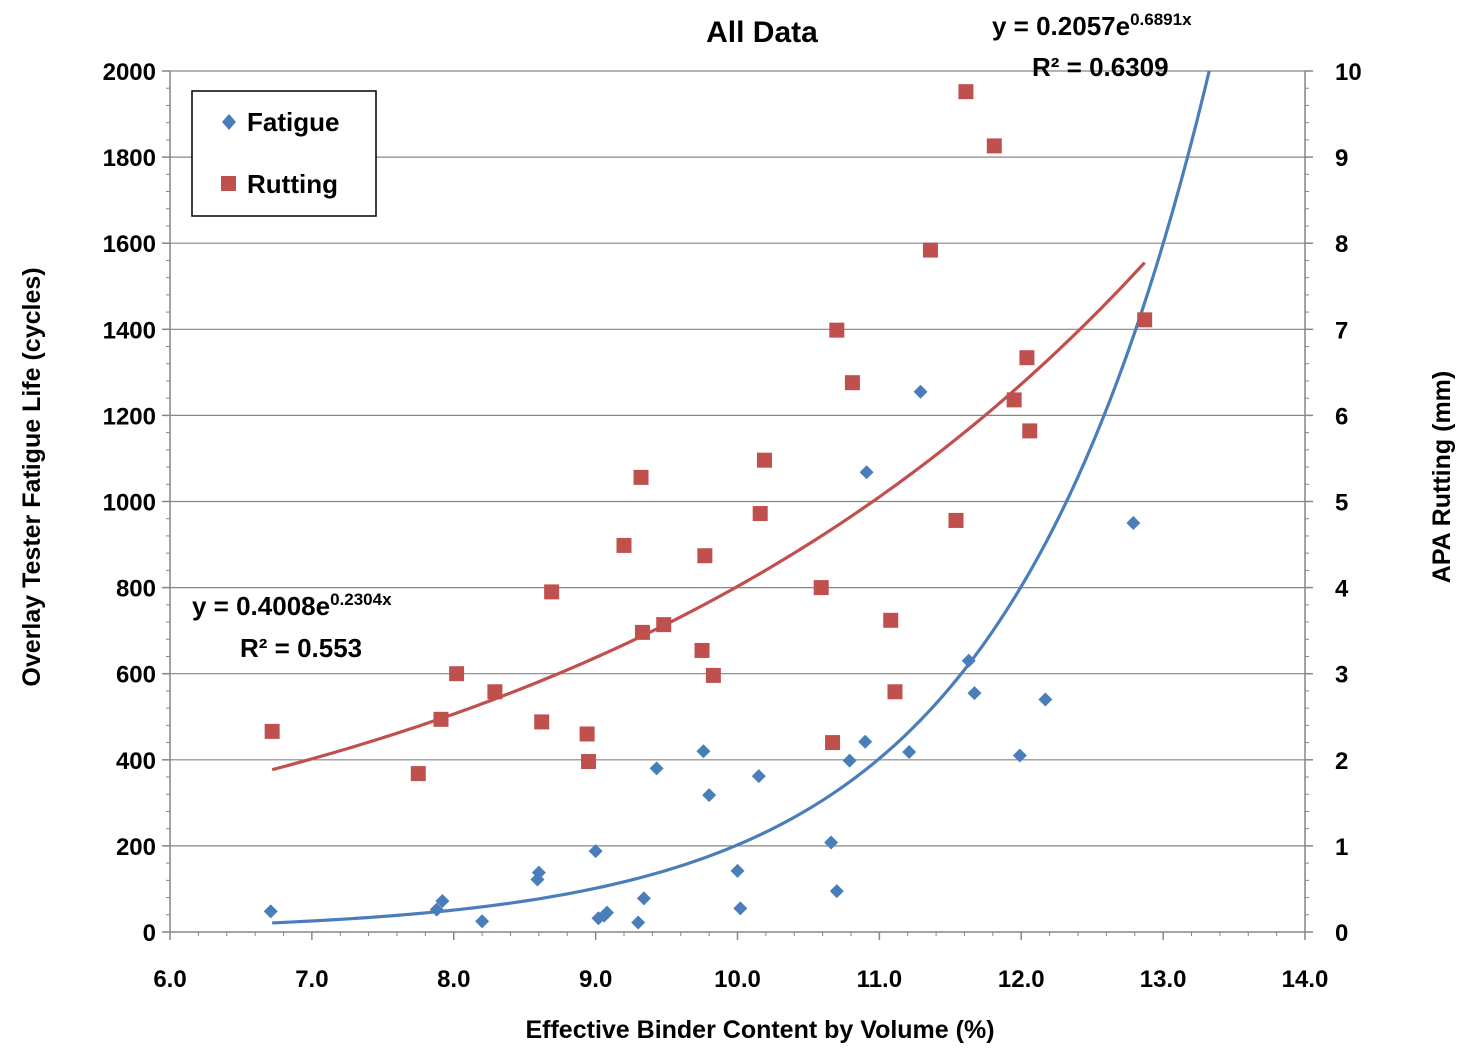 The image size is (1464, 1052). I want to click on y-right-tick-label: 2, so click(1341, 761).